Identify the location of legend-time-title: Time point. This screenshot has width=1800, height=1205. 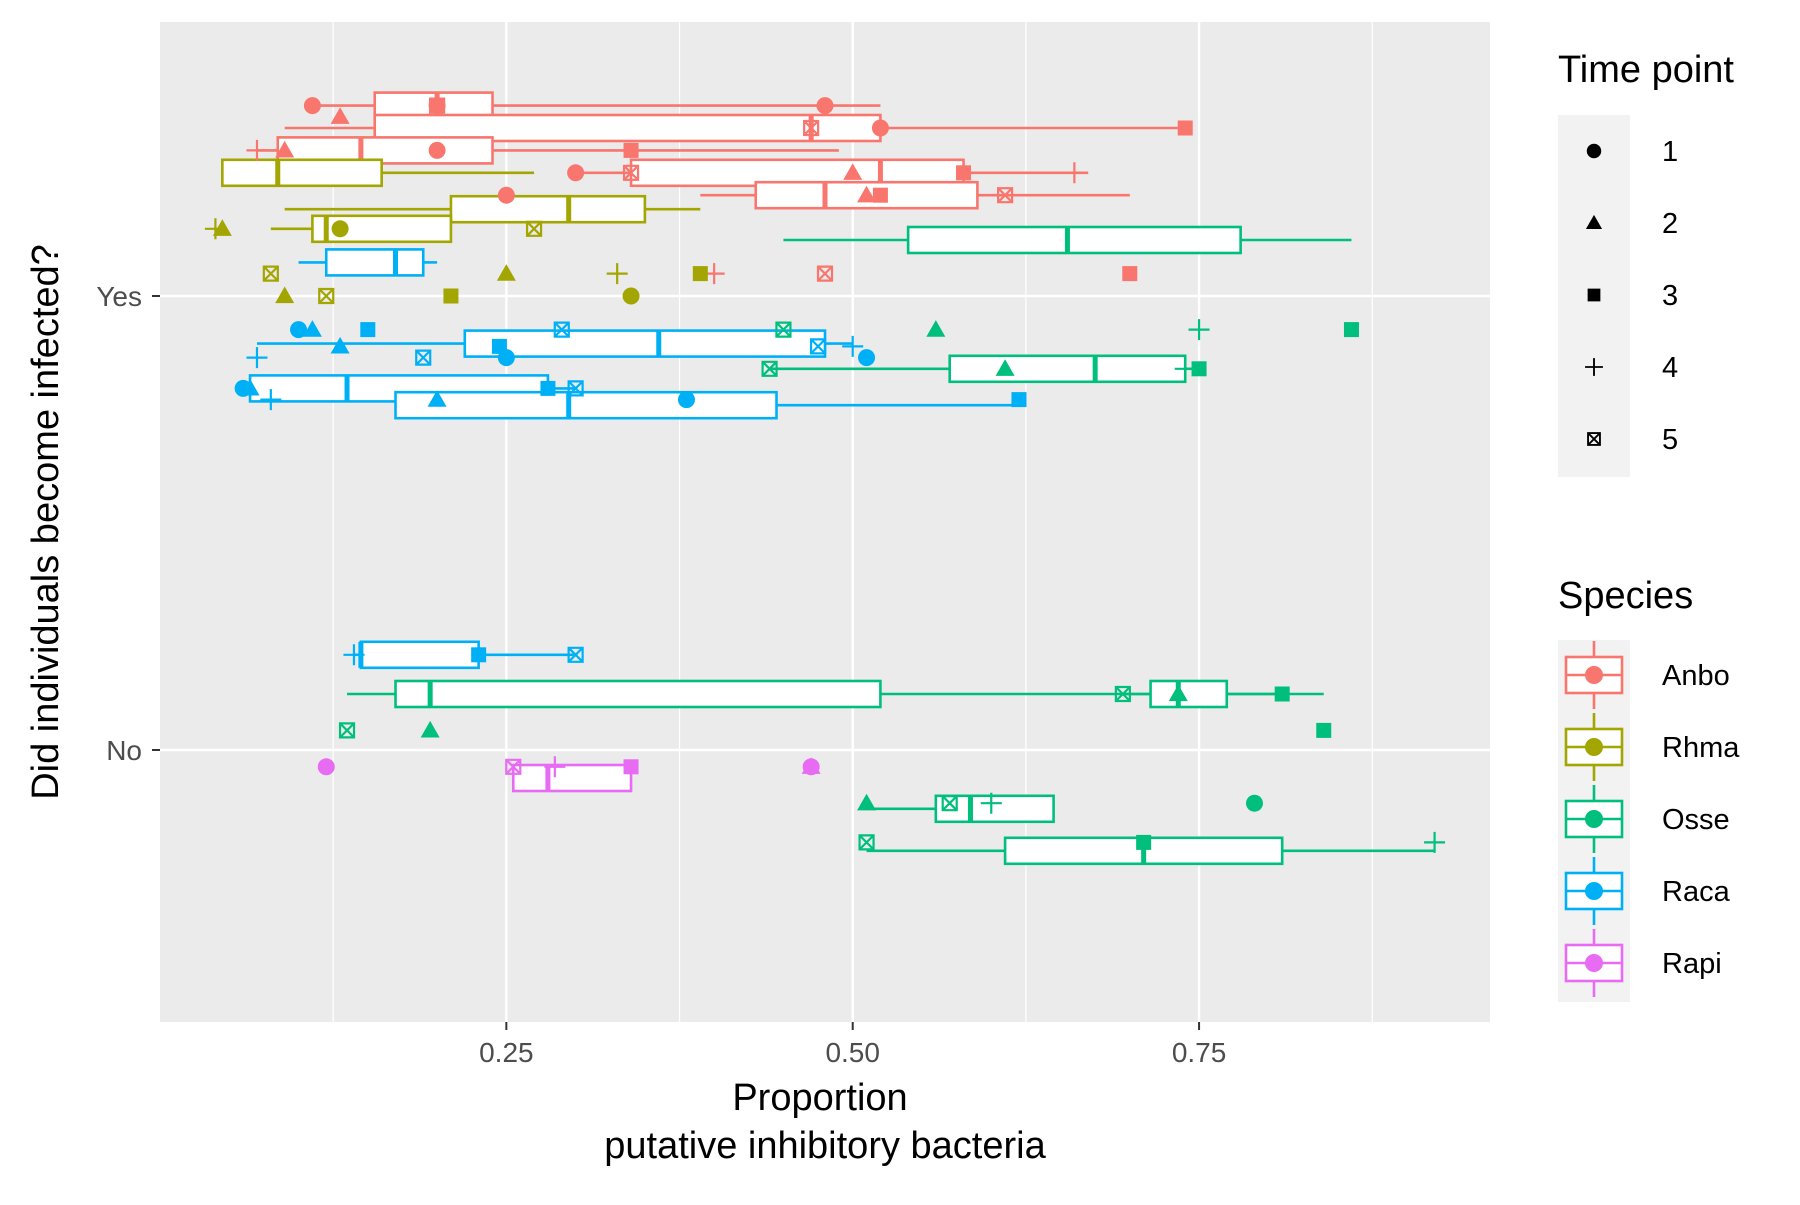
(1646, 70).